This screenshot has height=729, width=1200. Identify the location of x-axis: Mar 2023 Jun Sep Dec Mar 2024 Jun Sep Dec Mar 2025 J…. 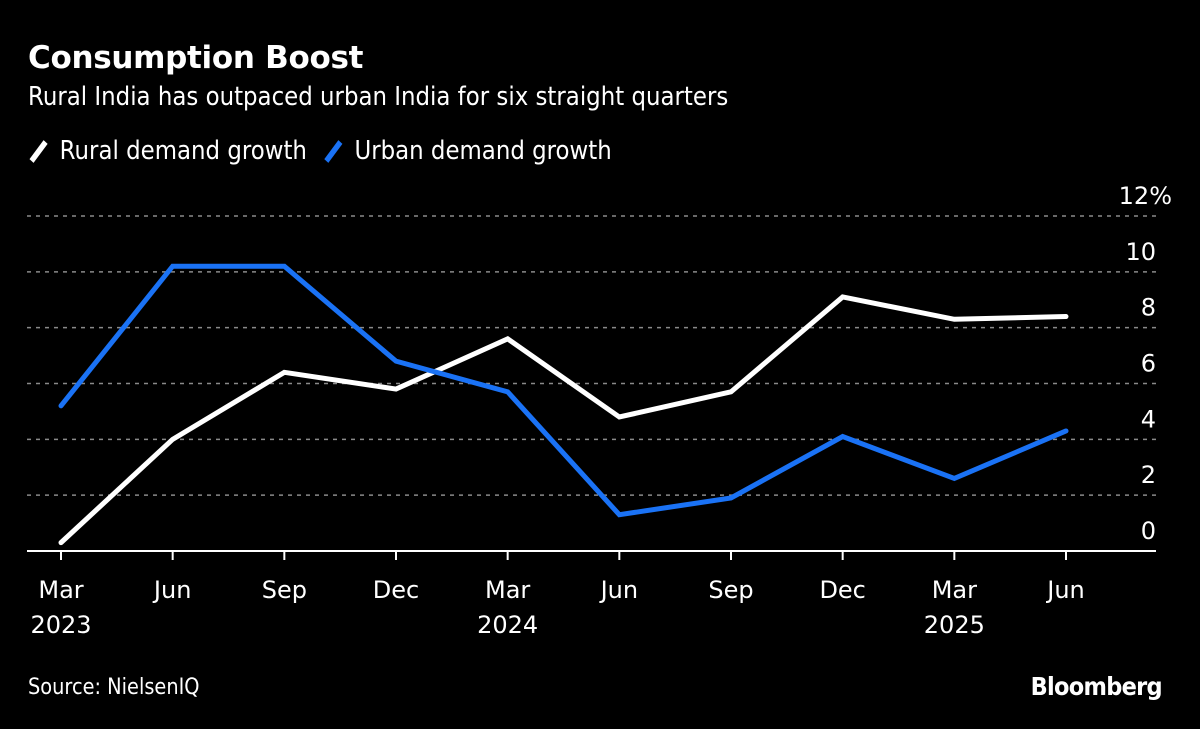
(591, 594).